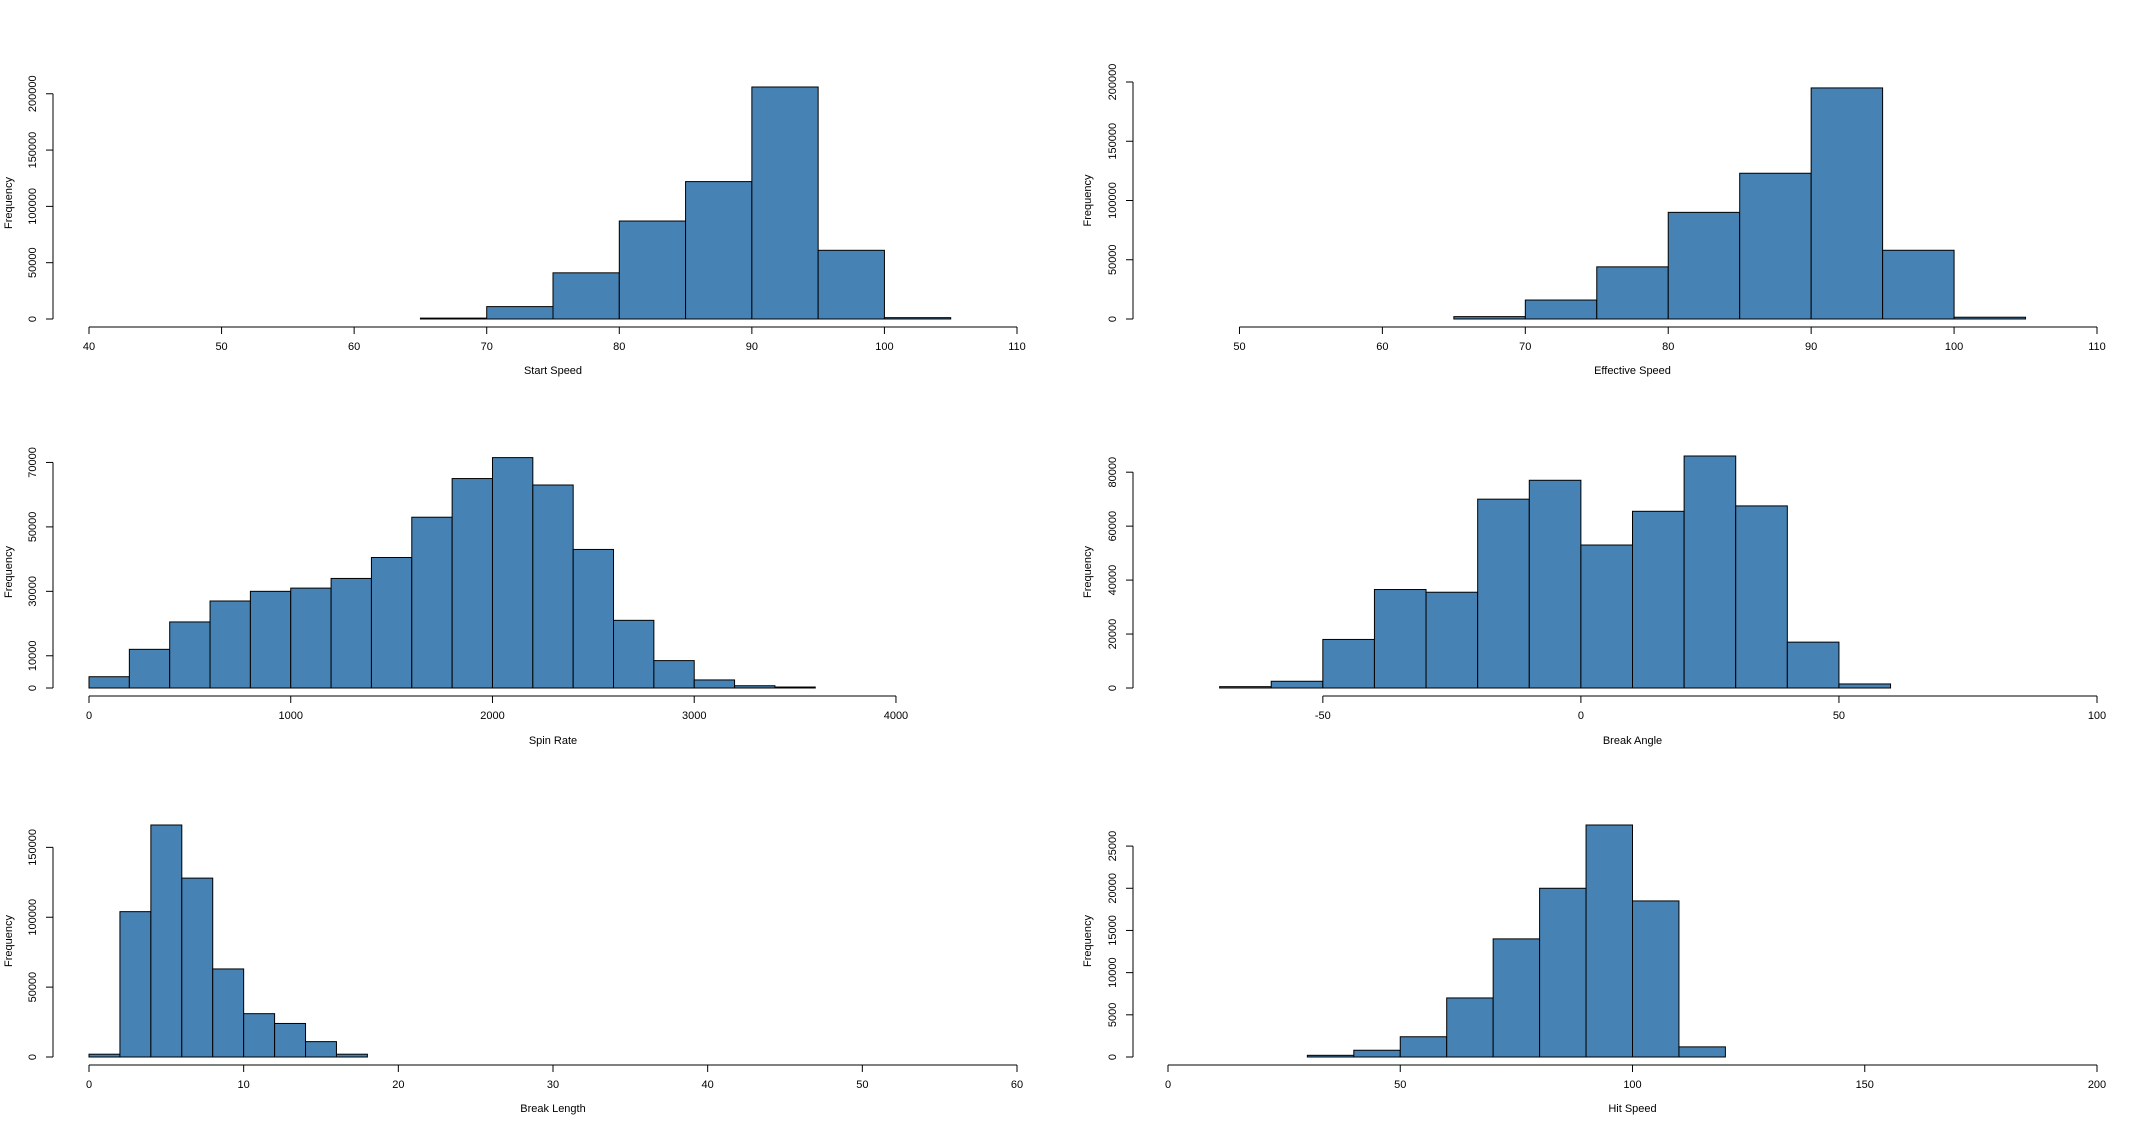 The height and width of the screenshot is (1122, 2134). Describe the element at coordinates (398, 1085) in the screenshot. I see `x-tick-label: 20` at that location.